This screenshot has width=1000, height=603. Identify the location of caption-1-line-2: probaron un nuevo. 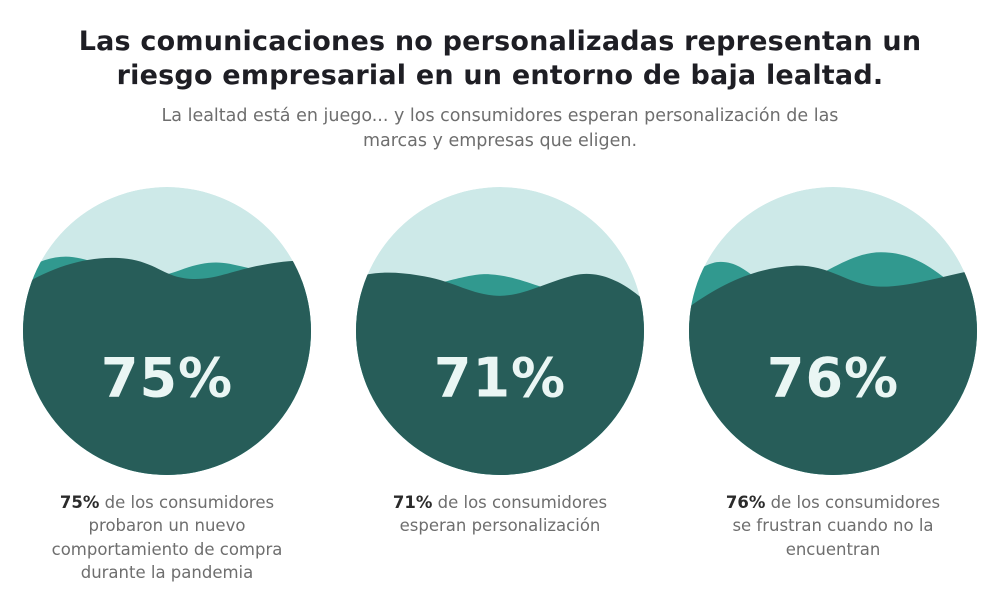
(167, 526).